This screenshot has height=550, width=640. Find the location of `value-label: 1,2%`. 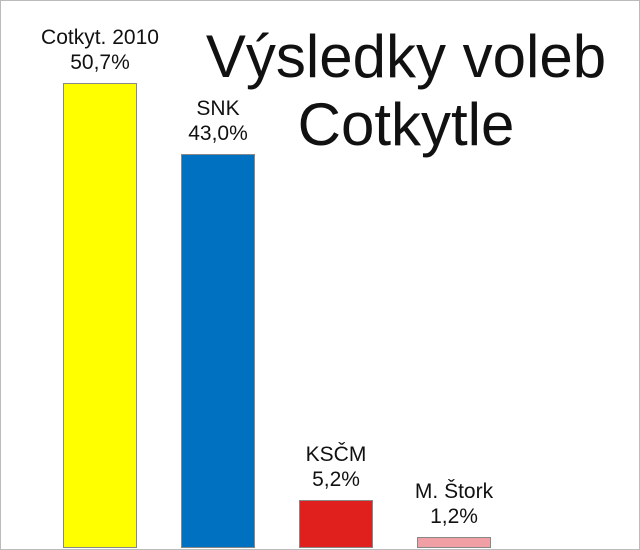

value-label: 1,2% is located at coordinates (454, 516).